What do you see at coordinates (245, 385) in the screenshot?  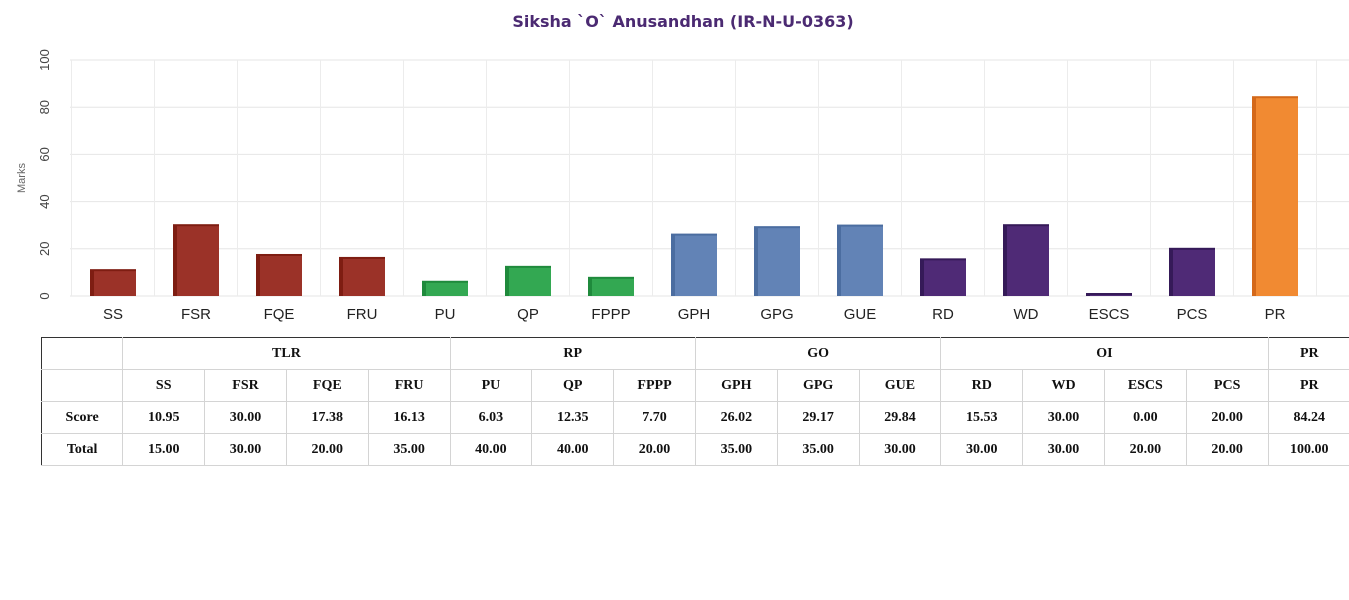 I see `column-header-fsr: FSR` at bounding box center [245, 385].